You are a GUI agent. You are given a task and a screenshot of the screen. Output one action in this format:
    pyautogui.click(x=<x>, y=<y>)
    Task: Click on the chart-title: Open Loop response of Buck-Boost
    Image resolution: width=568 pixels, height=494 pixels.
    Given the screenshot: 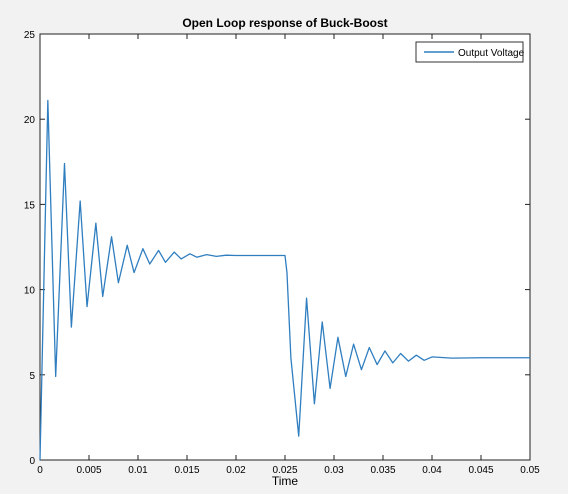 What is the action you would take?
    pyautogui.click(x=284, y=23)
    